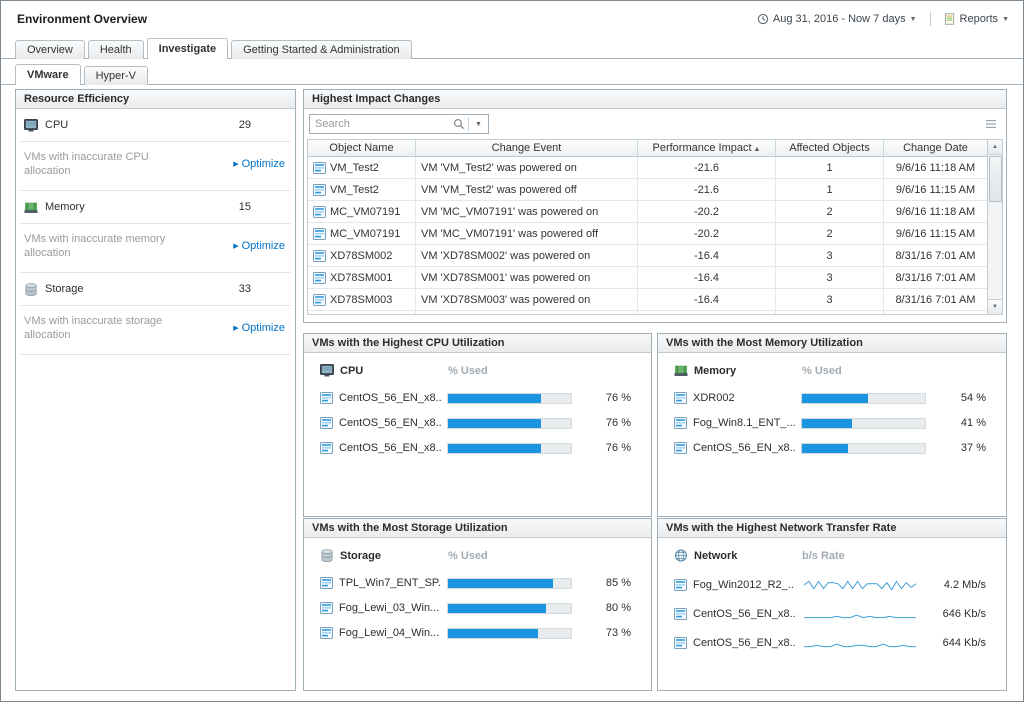 The height and width of the screenshot is (702, 1024). What do you see at coordinates (509, 633) in the screenshot?
I see `usage-bar` at bounding box center [509, 633].